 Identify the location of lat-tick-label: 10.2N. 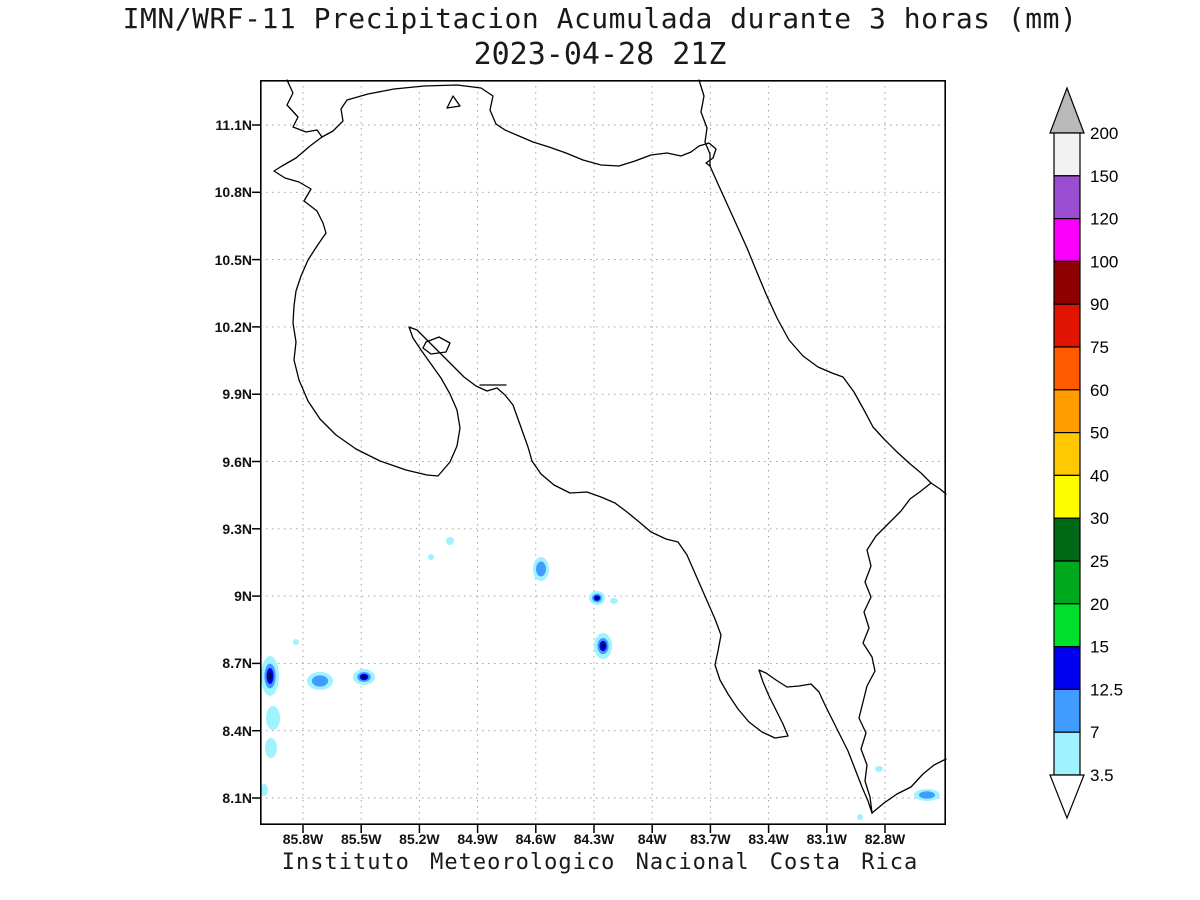
(233, 326).